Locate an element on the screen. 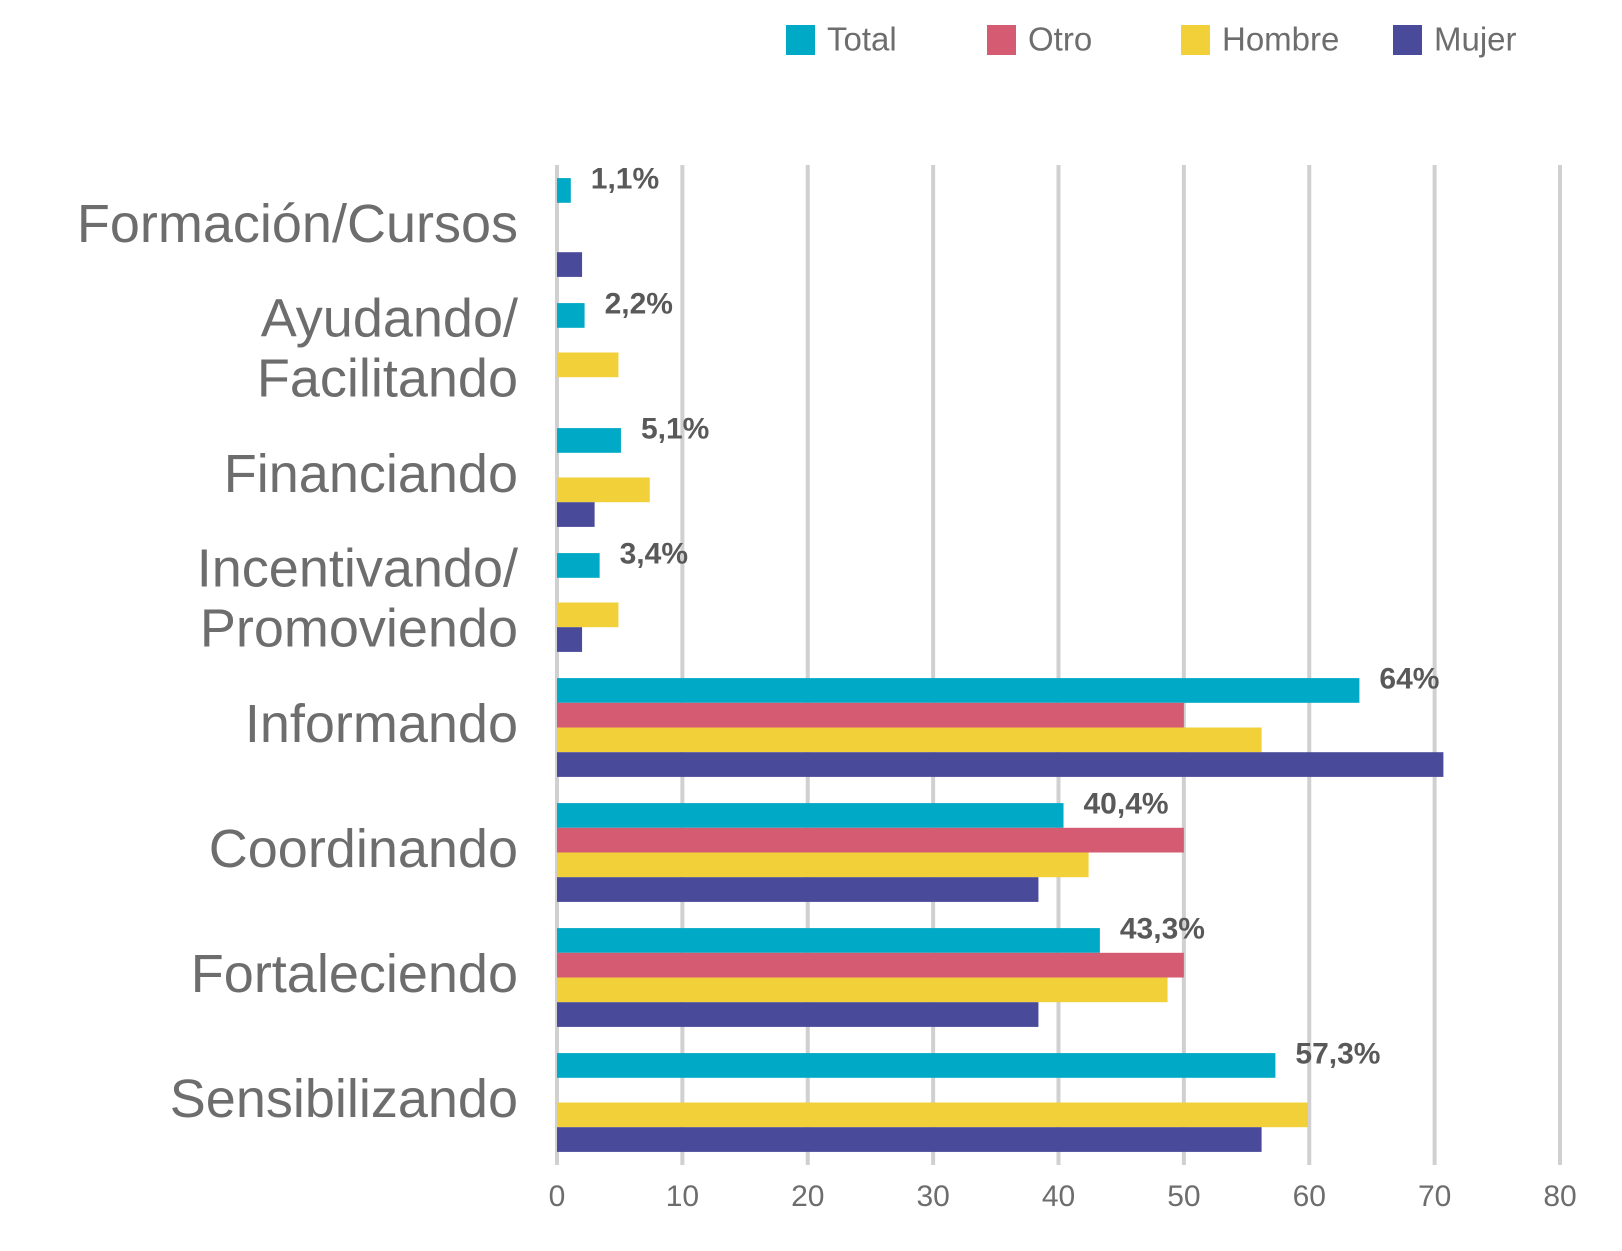 The height and width of the screenshot is (1251, 1622). x-tick-label: 10 is located at coordinates (682, 1196).